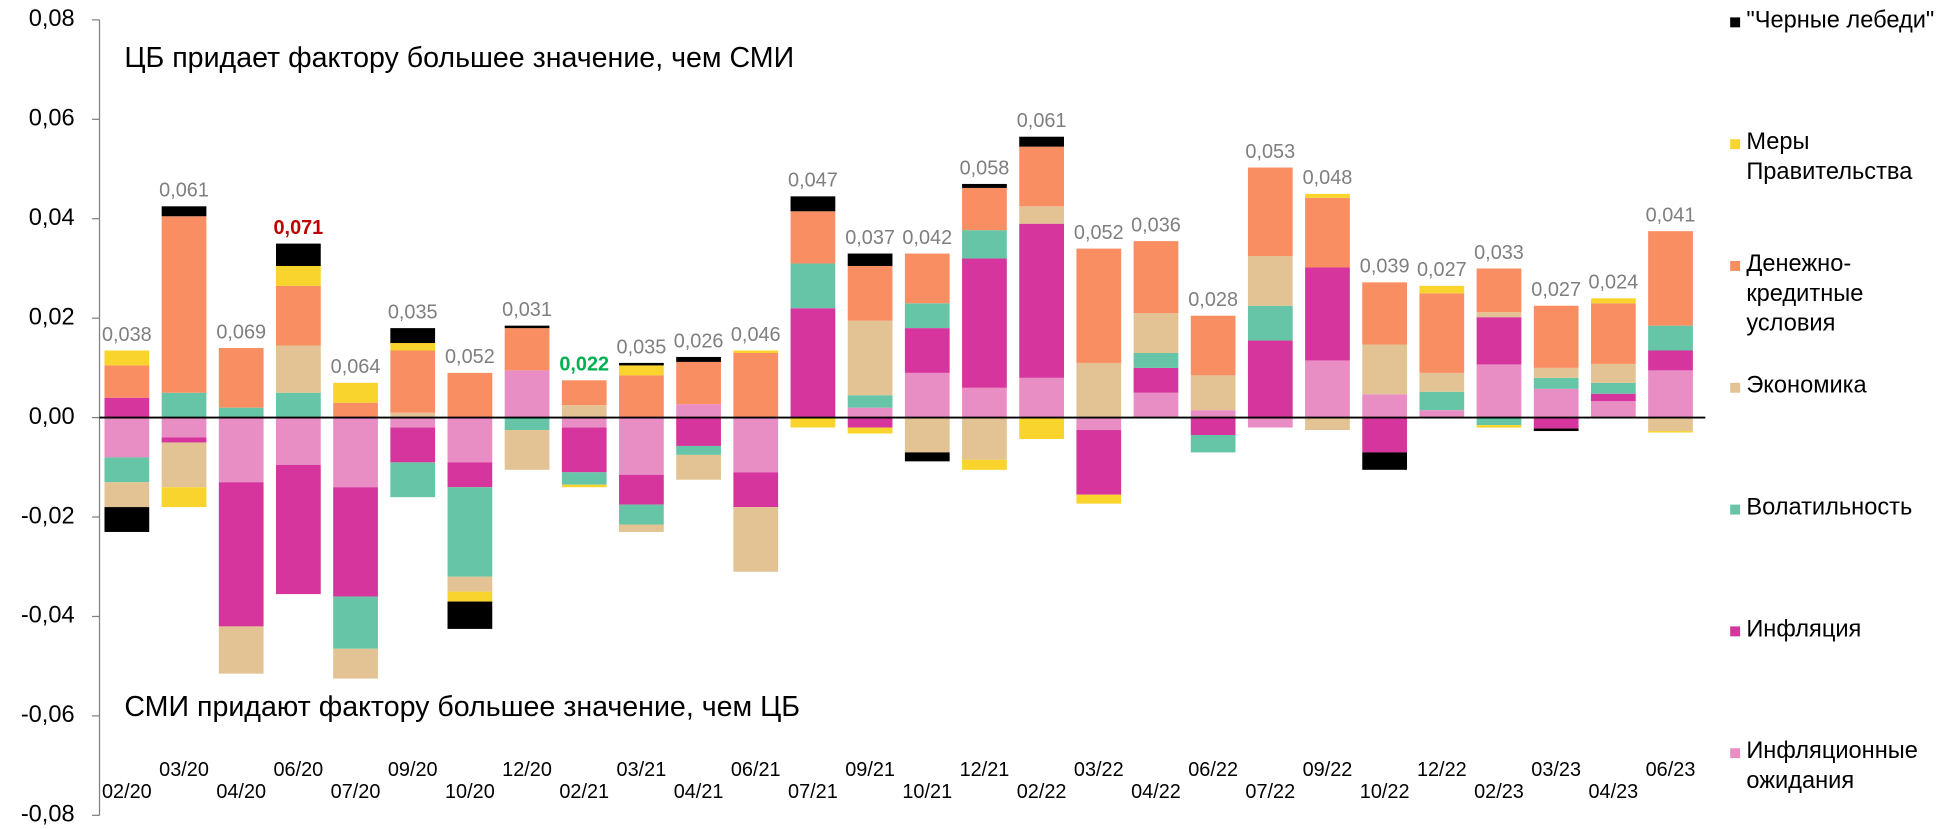 The image size is (1949, 829). Describe the element at coordinates (1213, 300) in the screenshot. I see `total-label: 0,028` at that location.